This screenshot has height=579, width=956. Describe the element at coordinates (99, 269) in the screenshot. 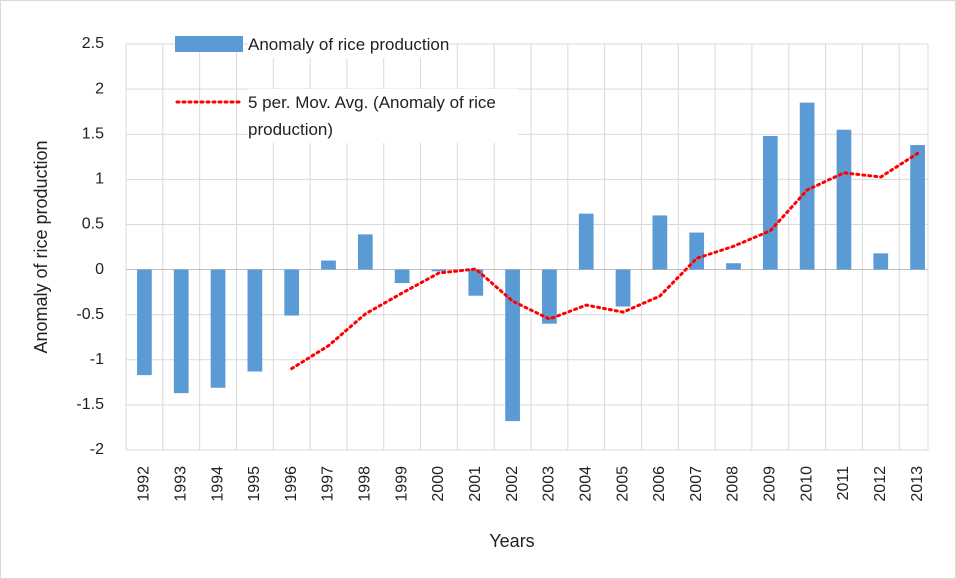

I see `y-tick-label: 0` at that location.